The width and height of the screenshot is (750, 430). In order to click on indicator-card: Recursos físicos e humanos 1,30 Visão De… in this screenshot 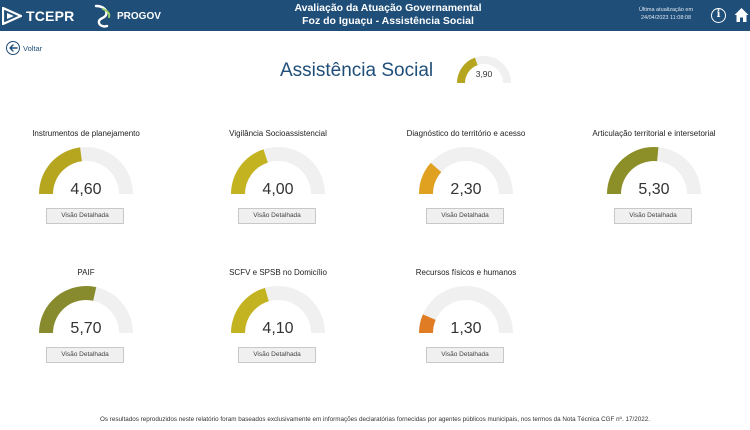, I will do `click(466, 323)`.